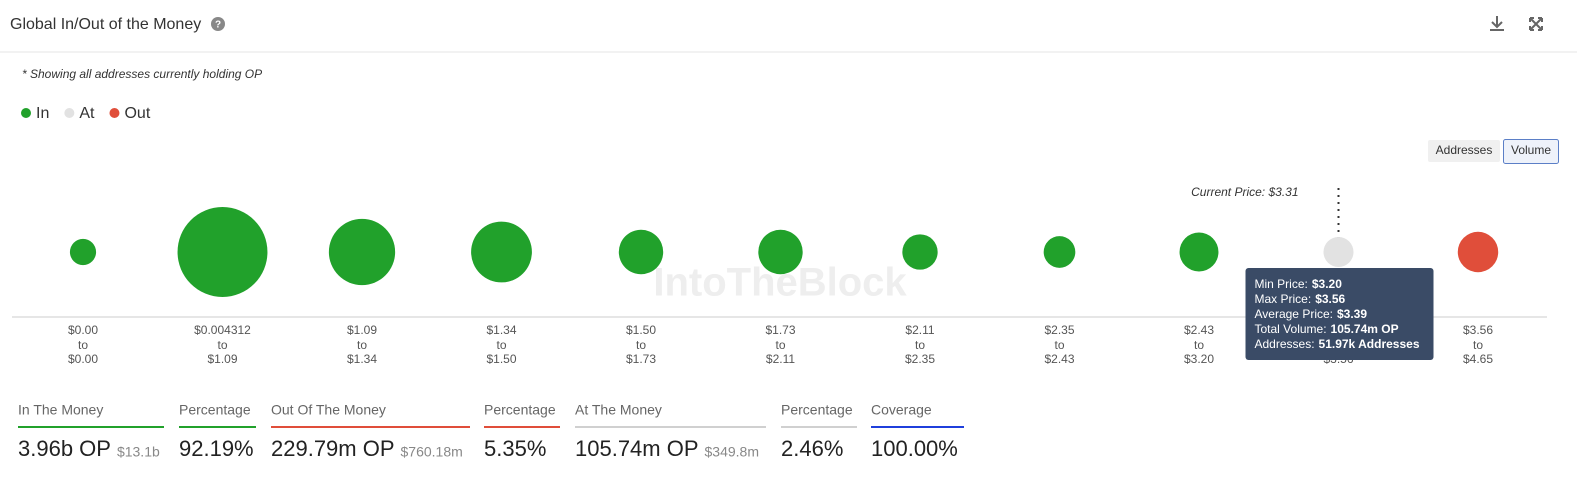 Image resolution: width=1577 pixels, height=490 pixels. Describe the element at coordinates (87, 113) in the screenshot. I see `legend-label: At` at that location.